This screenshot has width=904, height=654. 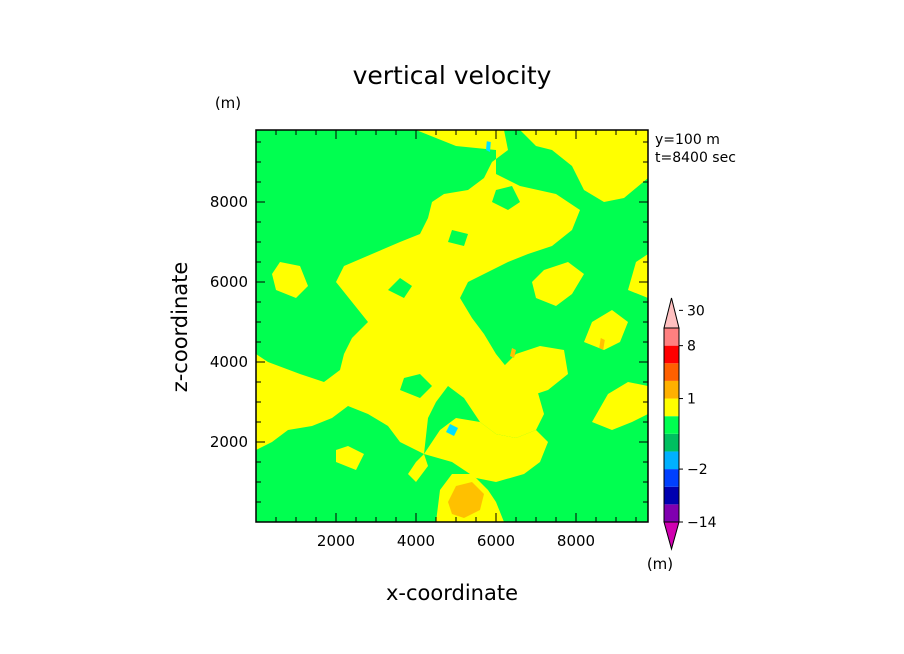 What do you see at coordinates (671, 536) in the screenshot?
I see `colorbar-bottom-arrow` at bounding box center [671, 536].